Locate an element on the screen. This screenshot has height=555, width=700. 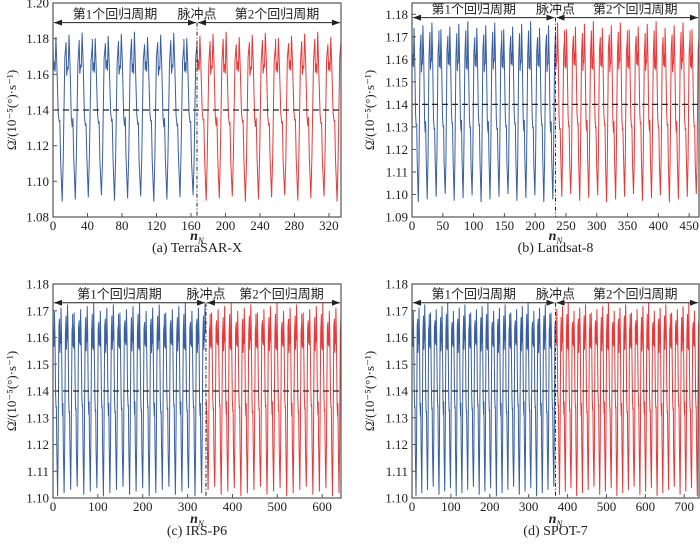
x-tick-label: 320 is located at coordinates (329, 225).